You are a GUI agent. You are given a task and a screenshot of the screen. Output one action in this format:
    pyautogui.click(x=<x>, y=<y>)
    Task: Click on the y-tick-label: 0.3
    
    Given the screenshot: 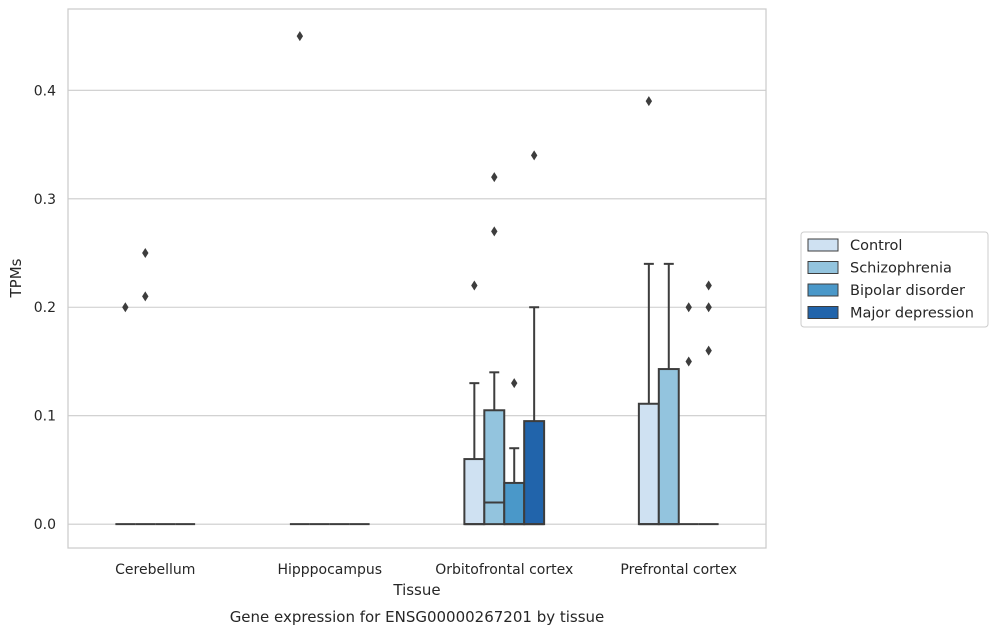 What is the action you would take?
    pyautogui.click(x=45, y=200)
    